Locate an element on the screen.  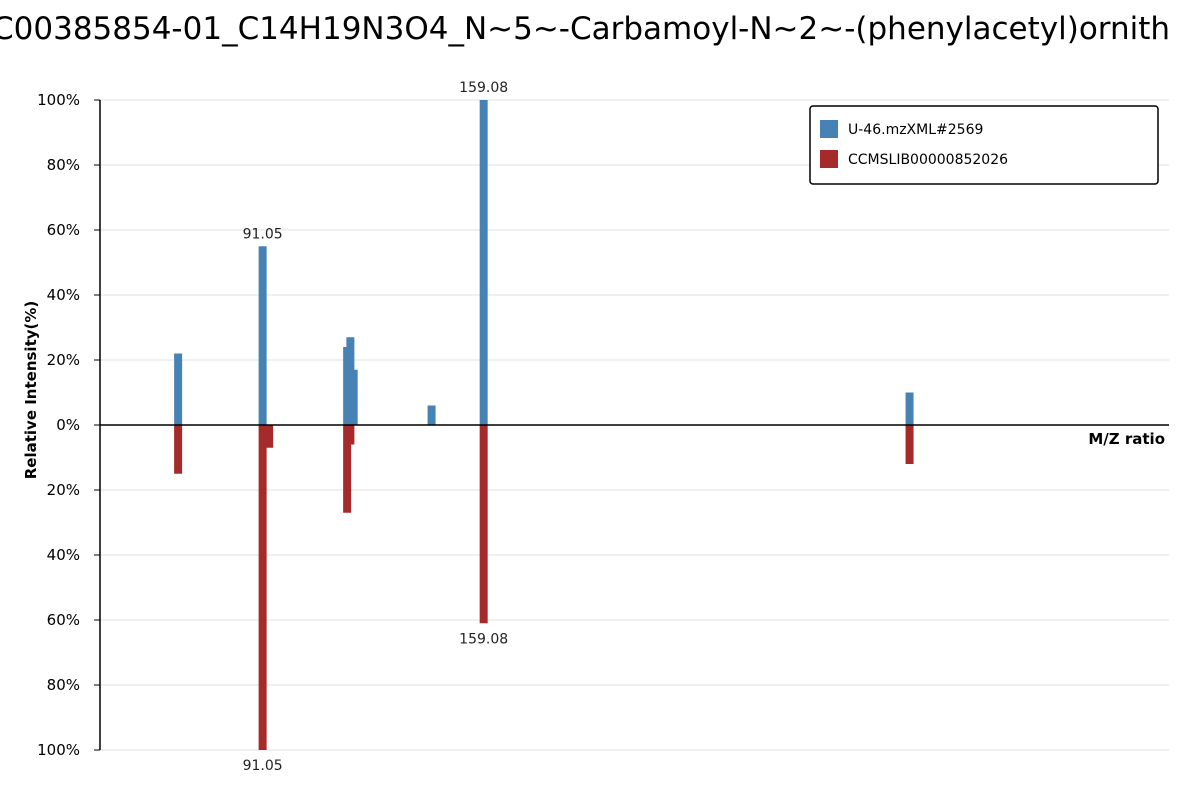
legend-box is located at coordinates (984, 145).